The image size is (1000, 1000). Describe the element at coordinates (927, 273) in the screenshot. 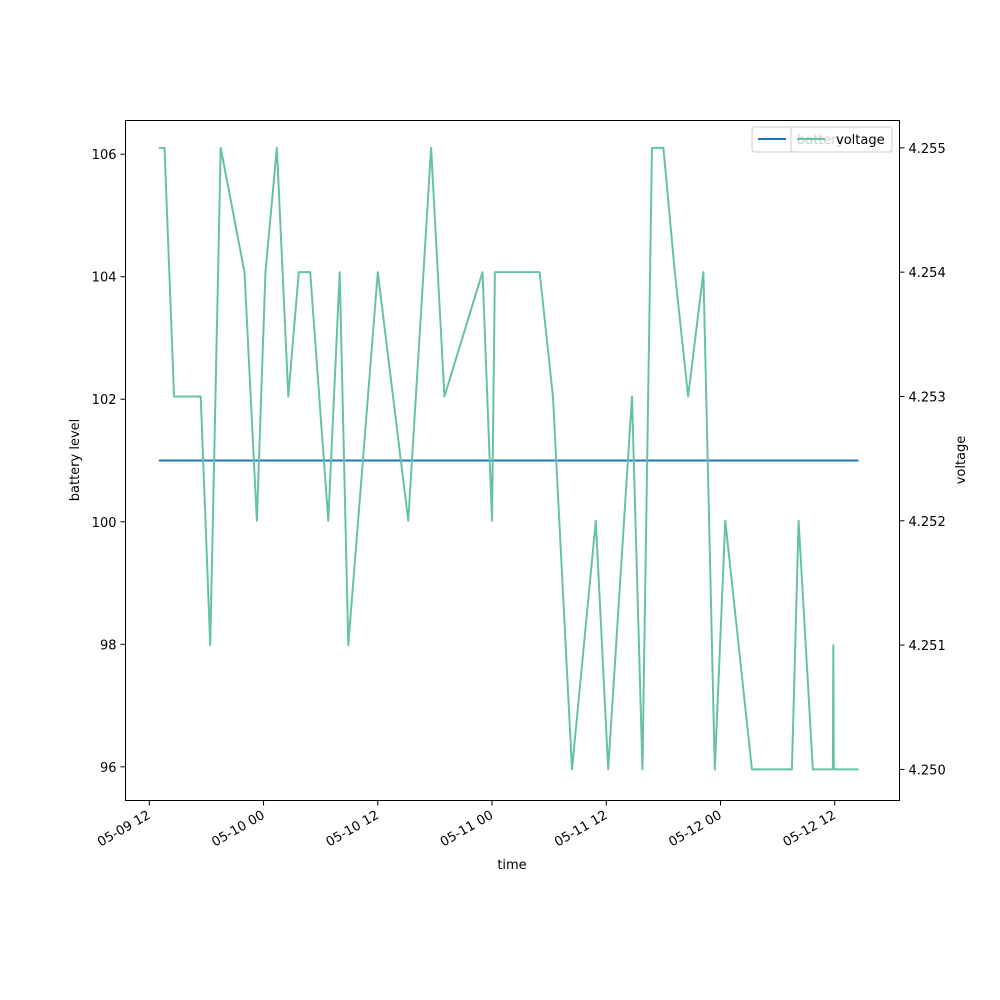

I see `y-right-tick-label: 4.254` at that location.